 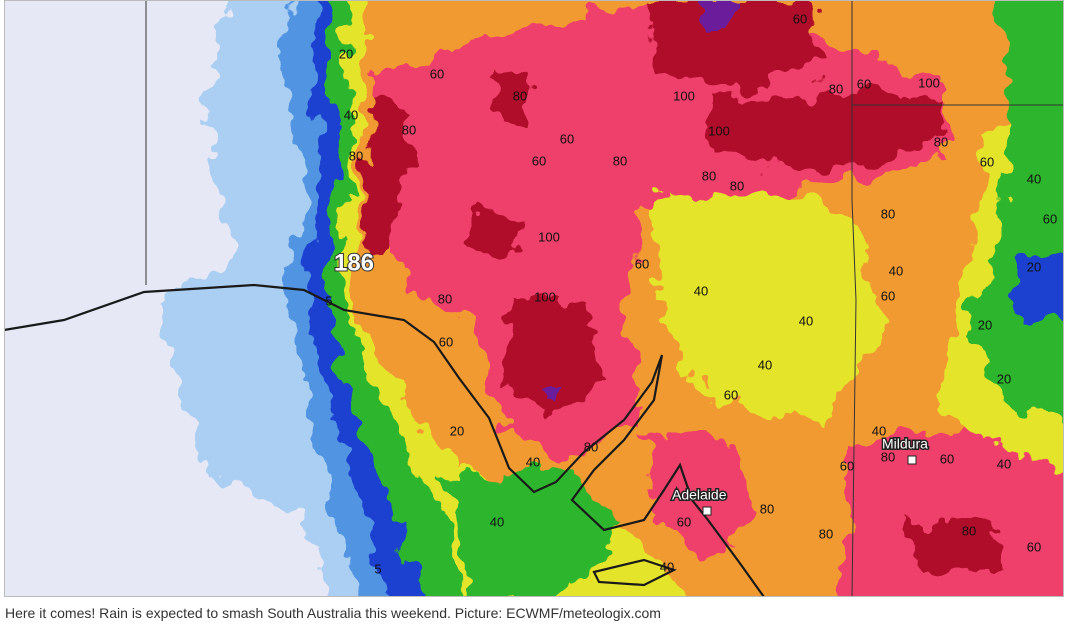 What do you see at coordinates (699, 495) in the screenshot?
I see `city-label: Adelaide` at bounding box center [699, 495].